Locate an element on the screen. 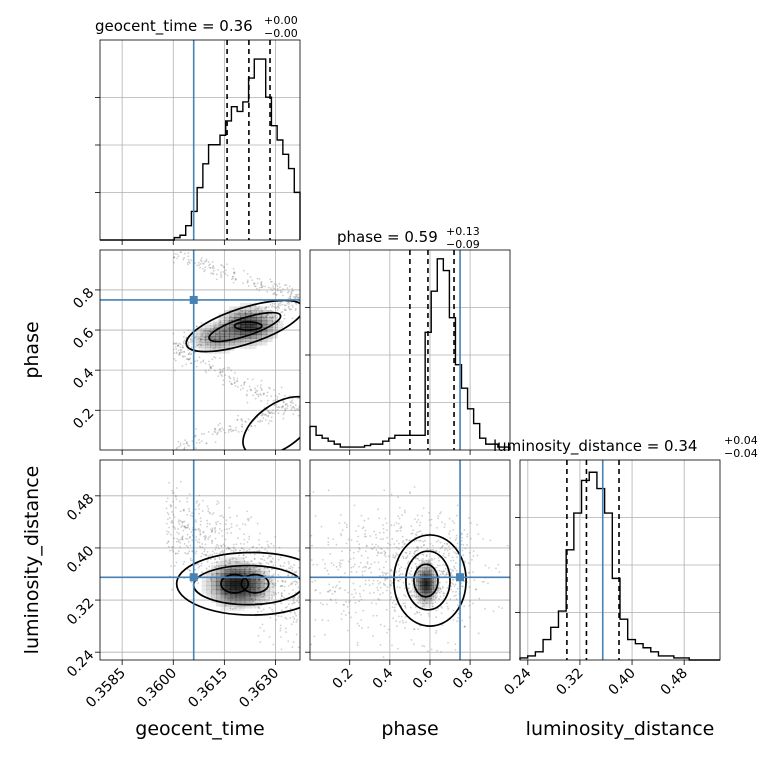  frame-hist-luminosity-distance is located at coordinates (620, 560).